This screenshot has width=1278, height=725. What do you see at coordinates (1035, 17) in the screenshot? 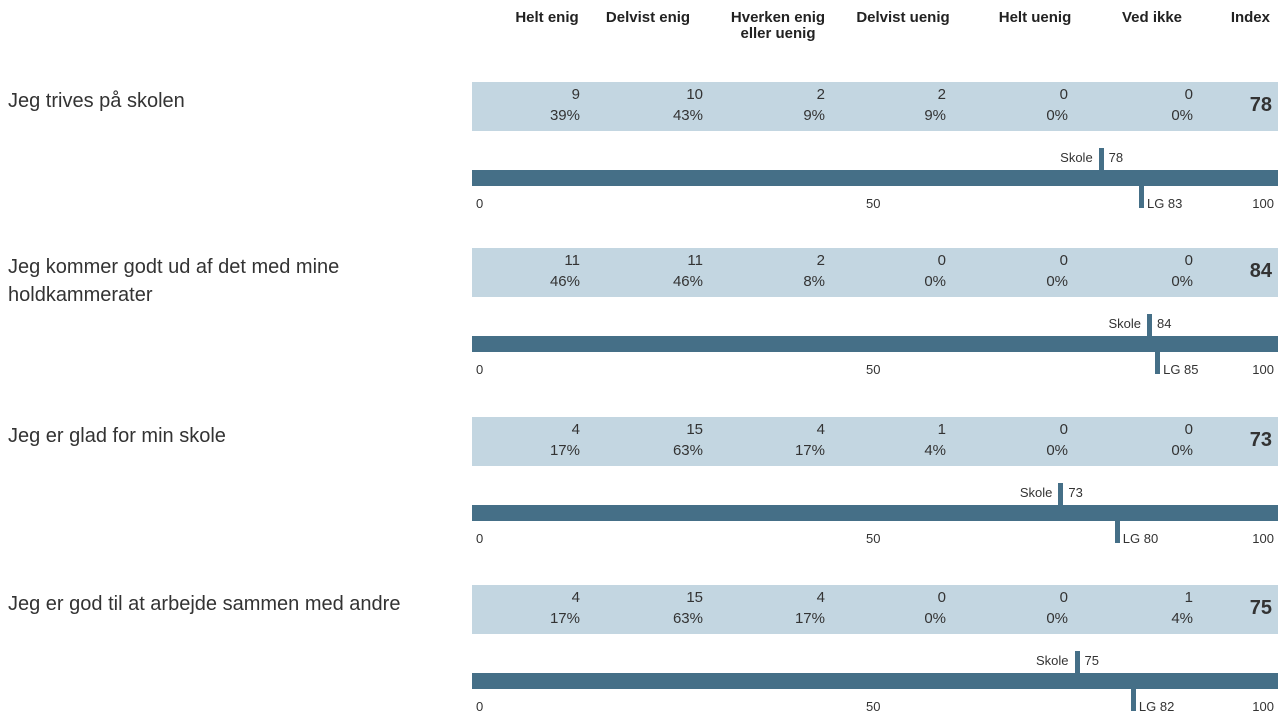
I see `header-helt-uenig: Helt uenig` at bounding box center [1035, 17].